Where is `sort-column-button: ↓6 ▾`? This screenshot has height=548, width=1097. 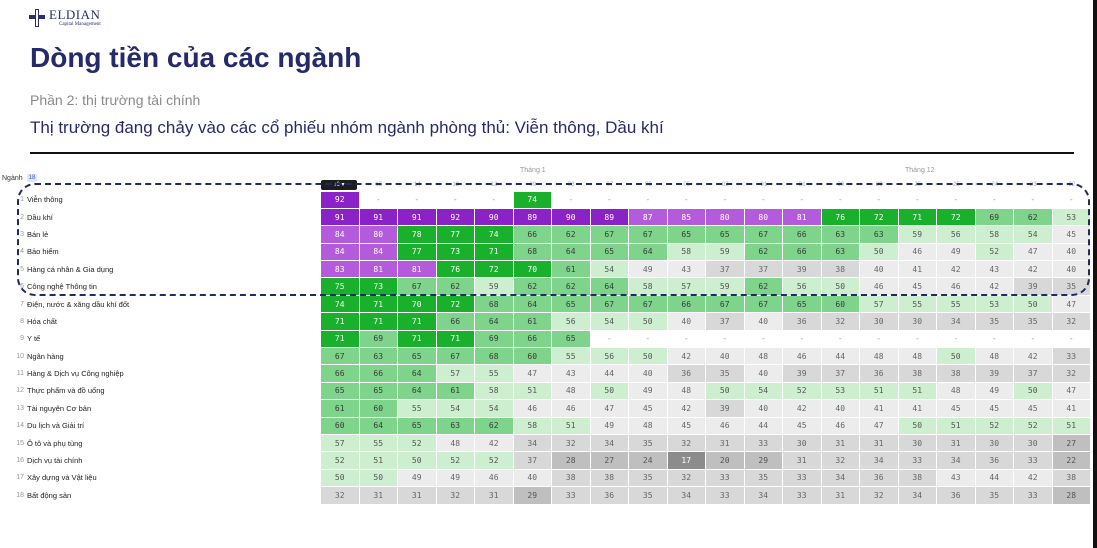 sort-column-button: ↓6 ▾ is located at coordinates (339, 185).